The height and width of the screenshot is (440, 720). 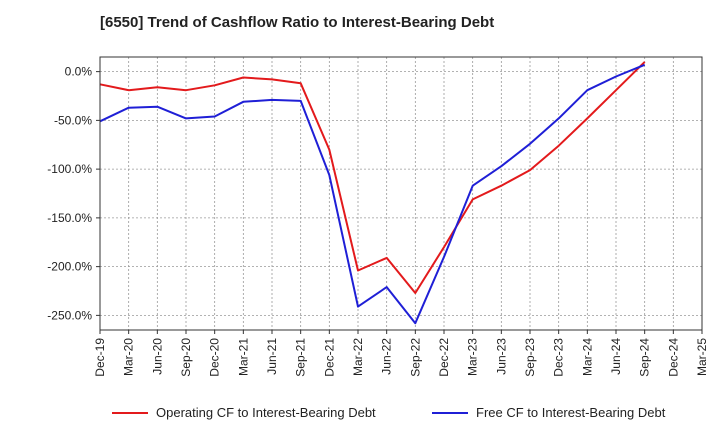 What do you see at coordinates (186, 357) in the screenshot?
I see `x-tick-label: Sep-20` at bounding box center [186, 357].